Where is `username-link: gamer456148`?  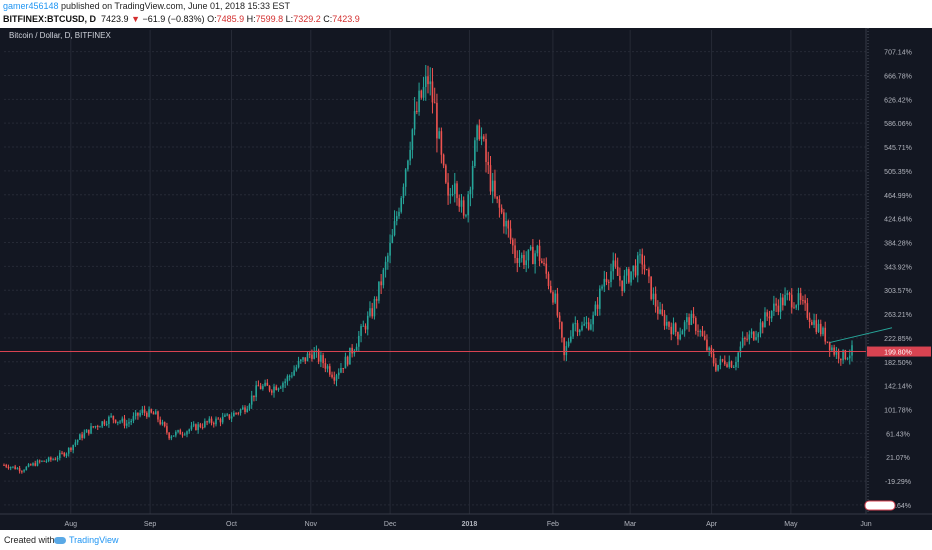 username-link: gamer456148 is located at coordinates (31, 6).